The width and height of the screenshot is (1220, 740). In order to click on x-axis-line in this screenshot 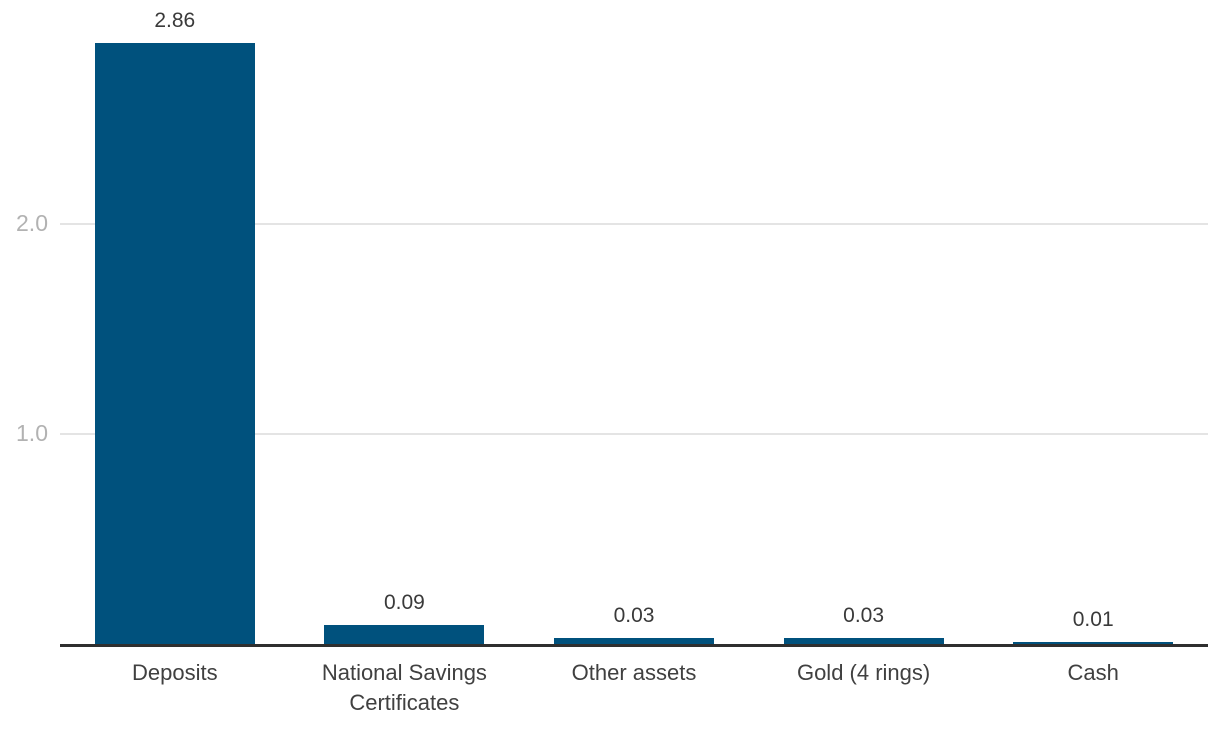, I will do `click(634, 645)`.